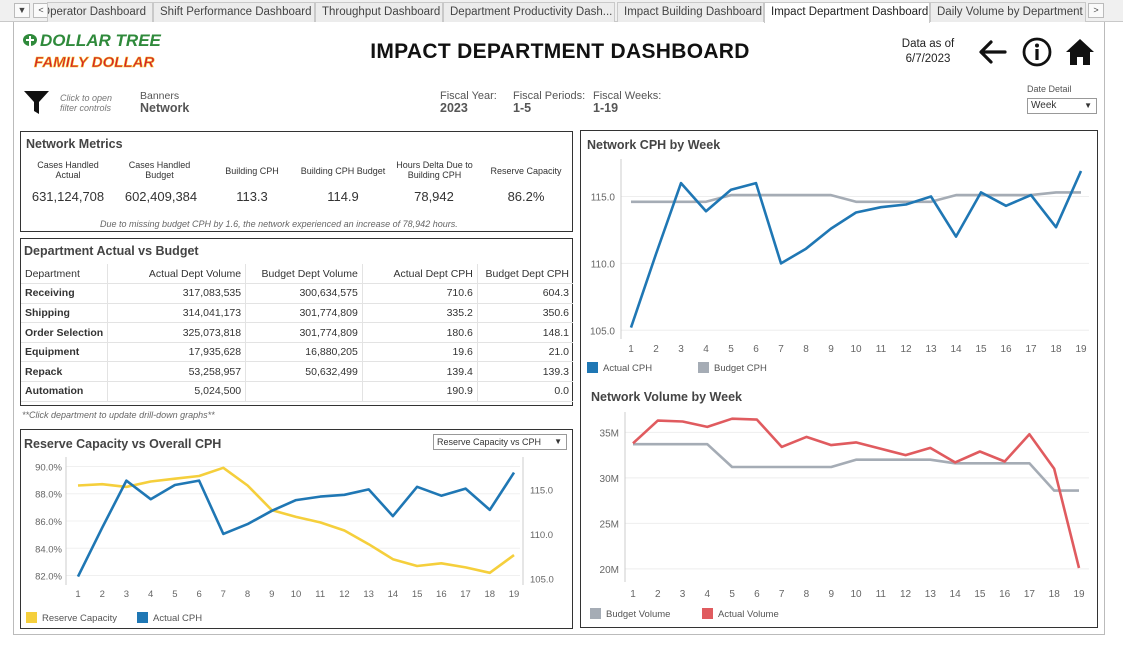  Describe the element at coordinates (731, 349) in the screenshot. I see `x-tick-label: 5` at that location.